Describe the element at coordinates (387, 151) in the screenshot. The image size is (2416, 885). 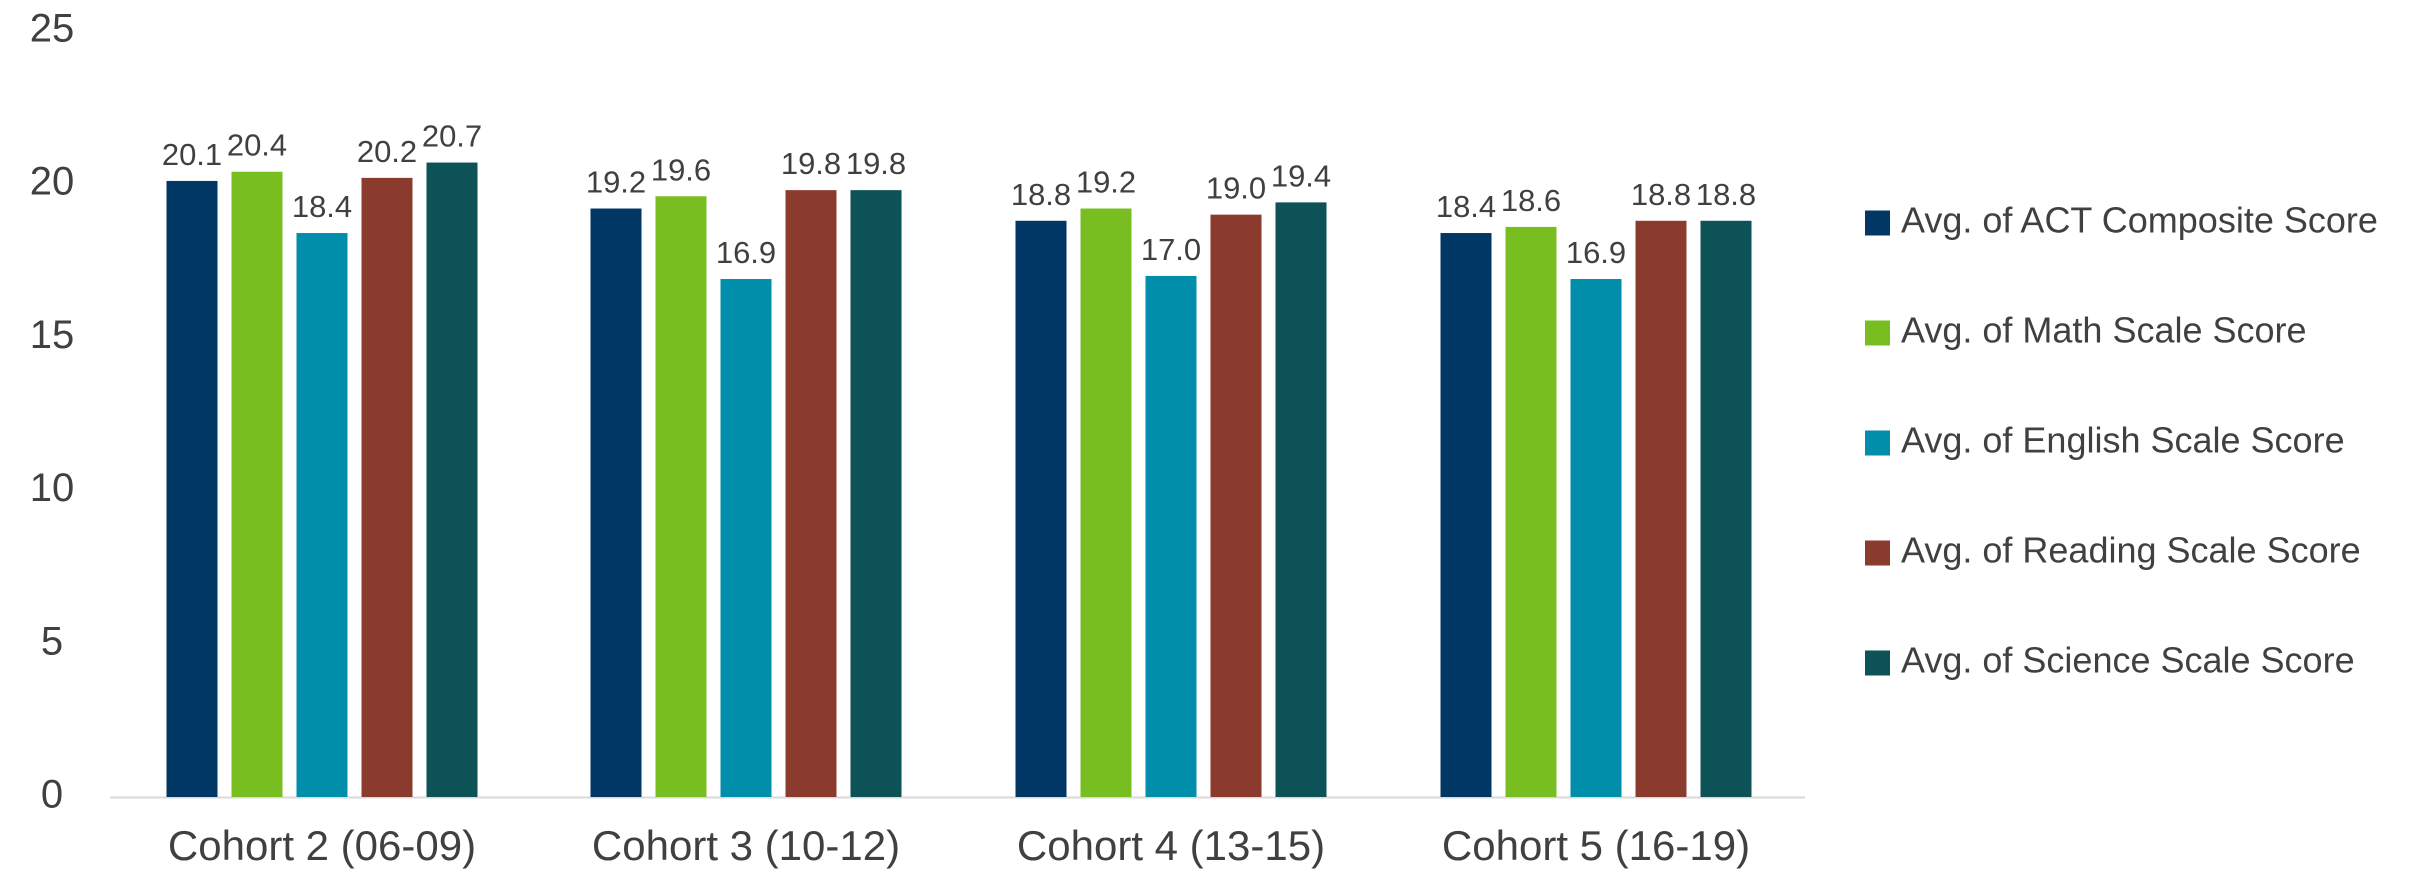
I see `data-label: 20.2` at that location.